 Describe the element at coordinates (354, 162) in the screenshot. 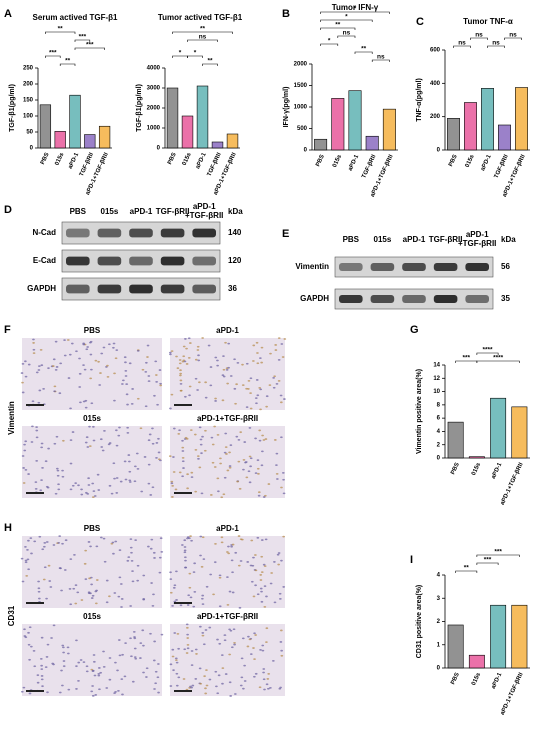

I see `x-tick-label: aPD-1` at that location.